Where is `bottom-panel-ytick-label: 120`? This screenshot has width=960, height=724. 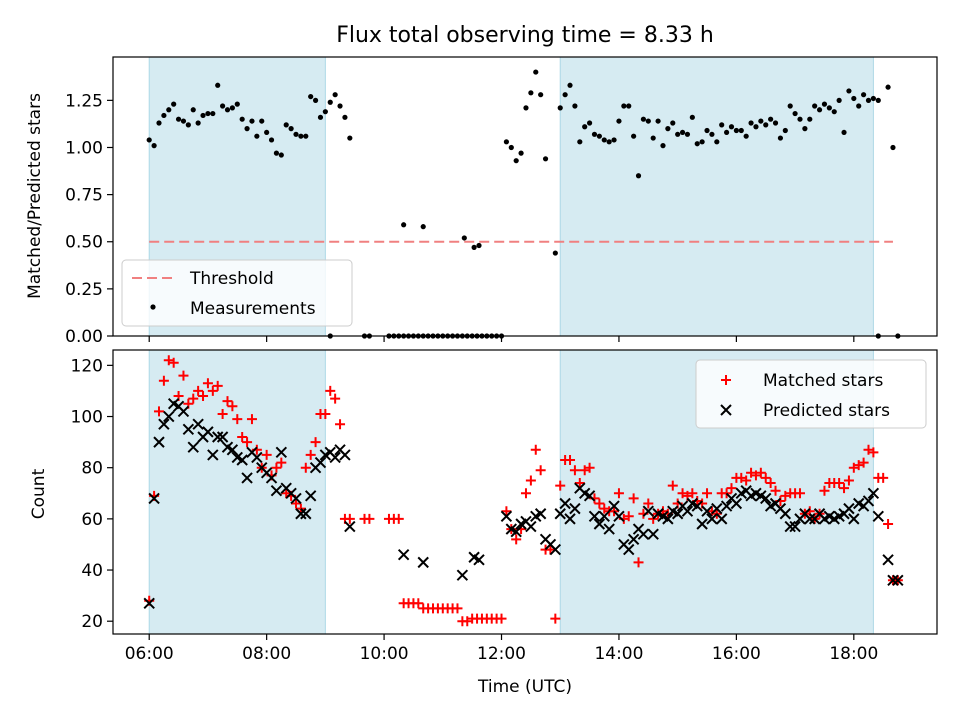 bottom-panel-ytick-label: 120 is located at coordinates (87, 366).